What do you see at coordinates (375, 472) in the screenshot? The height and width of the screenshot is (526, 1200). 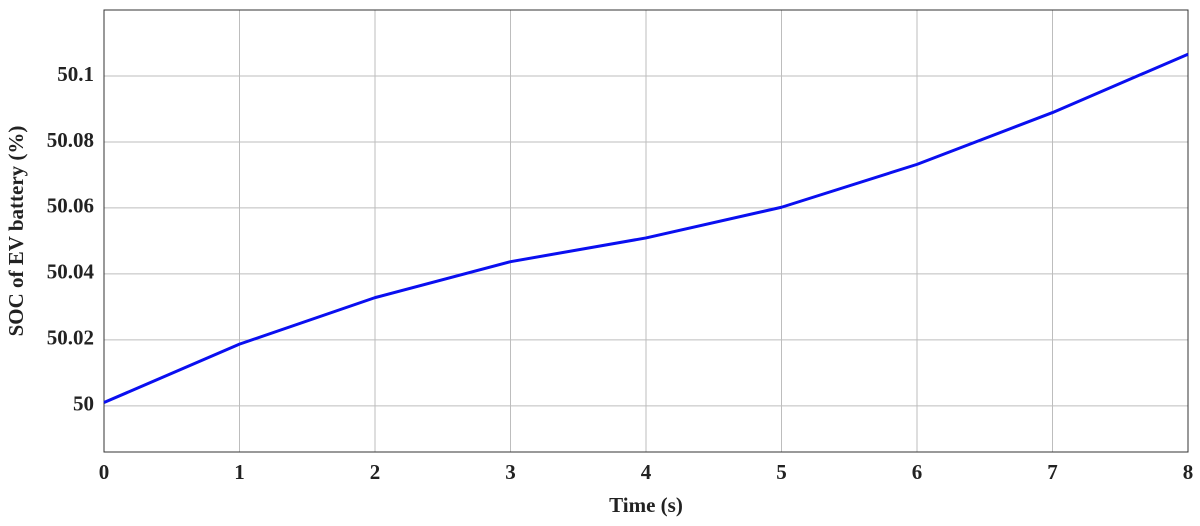 I see `x-tick-label: 2` at bounding box center [375, 472].